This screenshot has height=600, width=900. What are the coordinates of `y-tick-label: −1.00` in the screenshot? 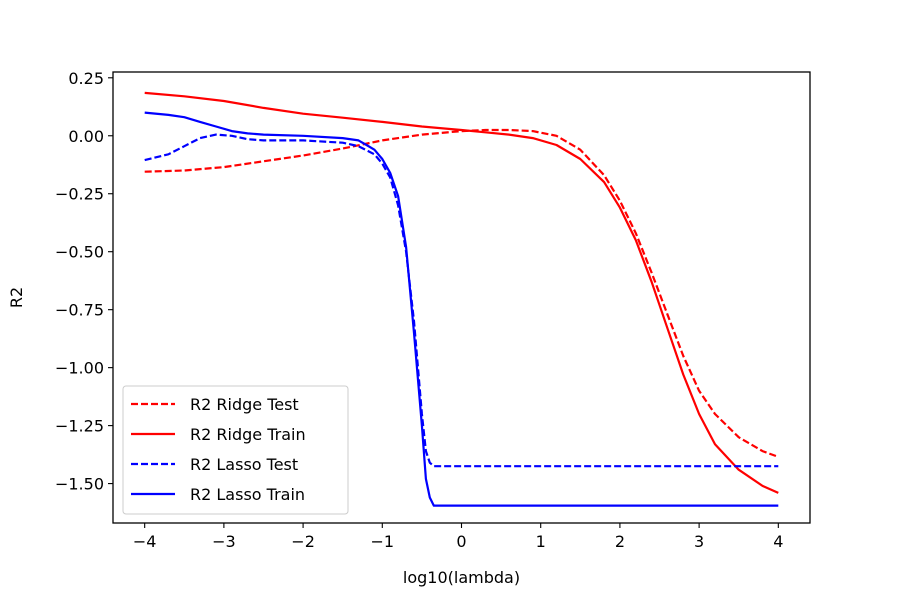 It's located at (79, 368).